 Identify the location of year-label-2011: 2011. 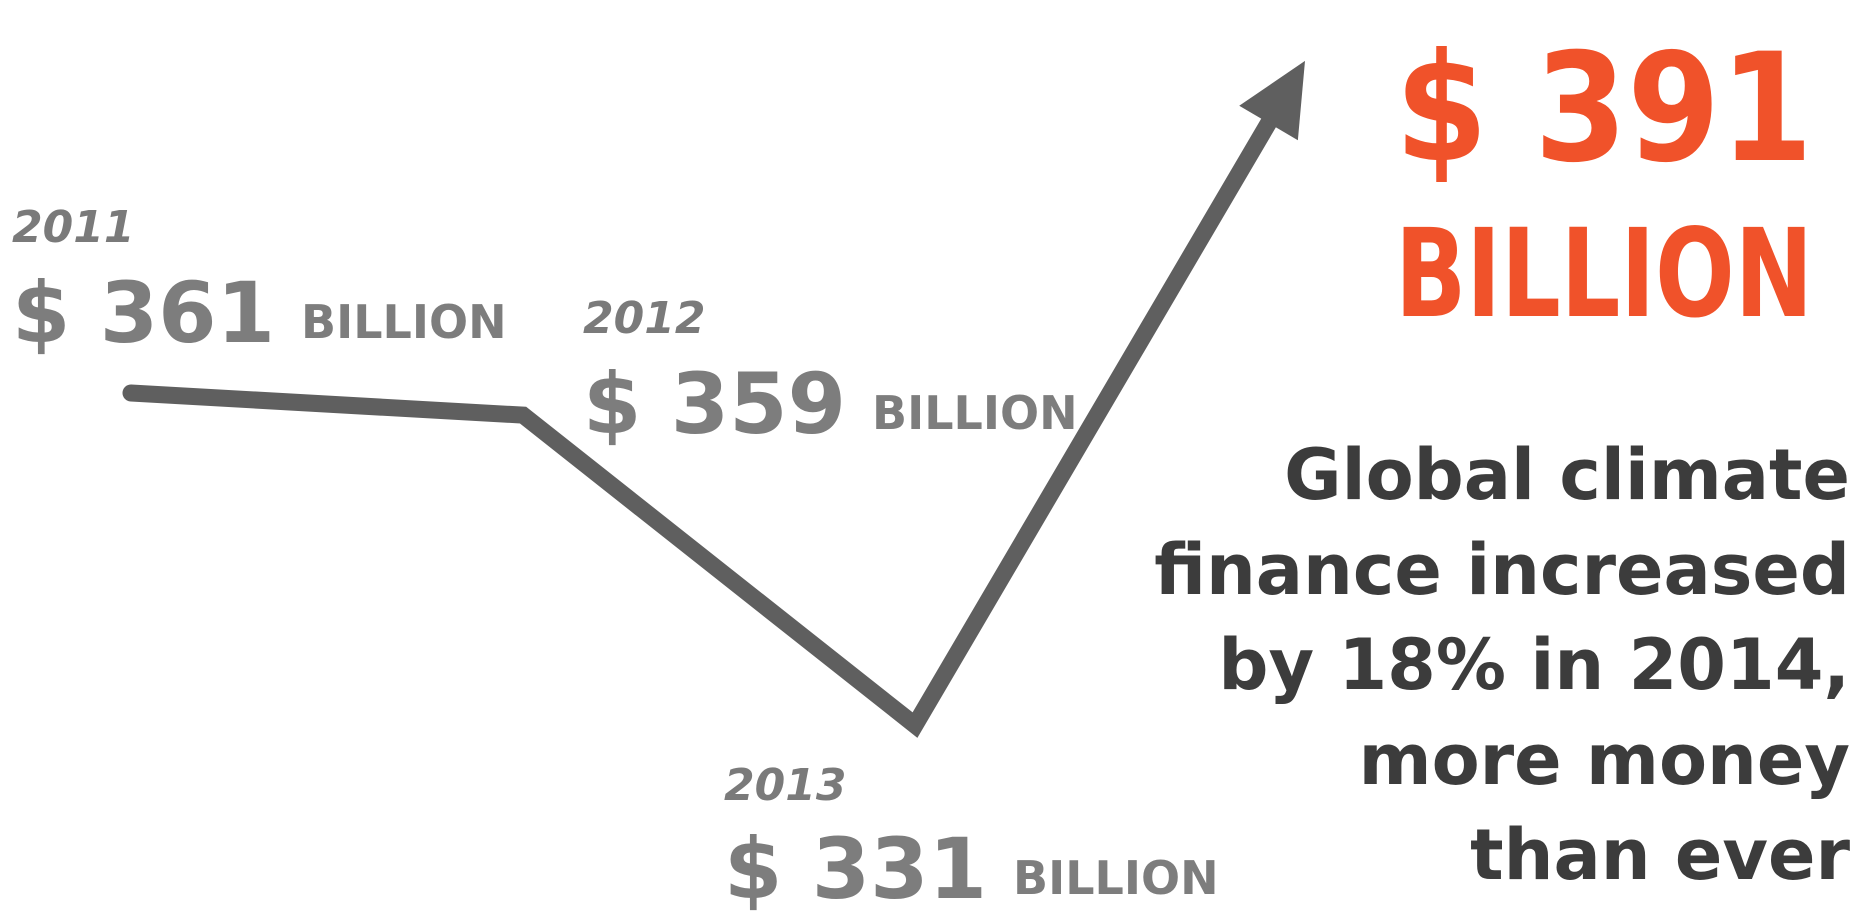
(73, 227).